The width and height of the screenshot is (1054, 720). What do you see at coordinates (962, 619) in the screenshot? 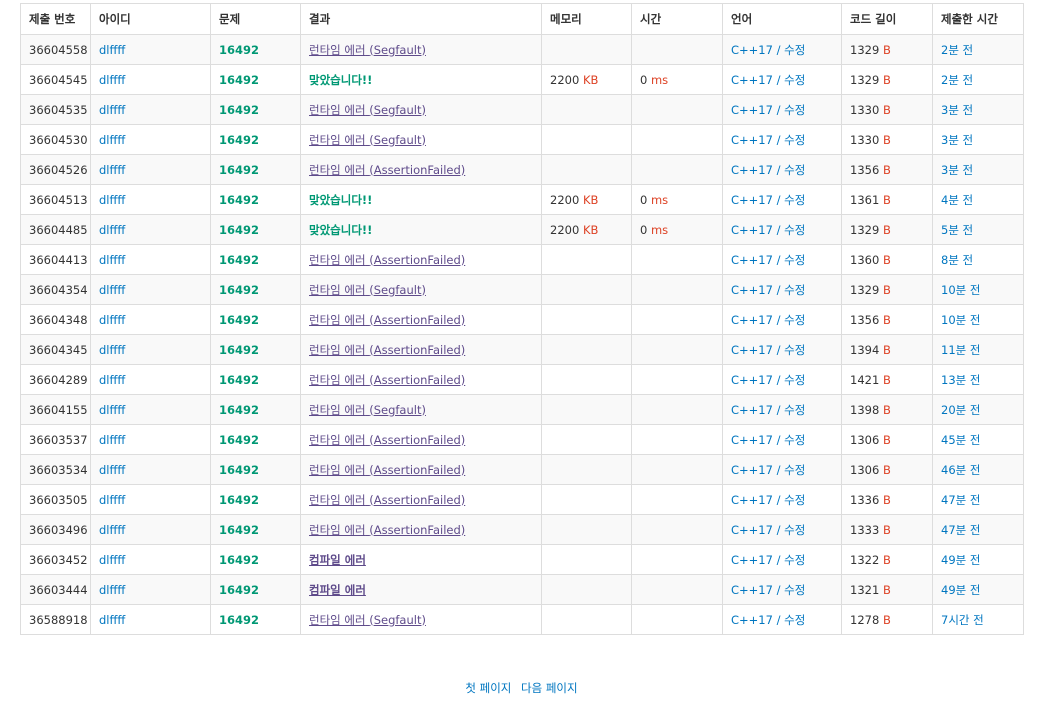
I see `submitted-time-link: 7시간 전` at bounding box center [962, 619].